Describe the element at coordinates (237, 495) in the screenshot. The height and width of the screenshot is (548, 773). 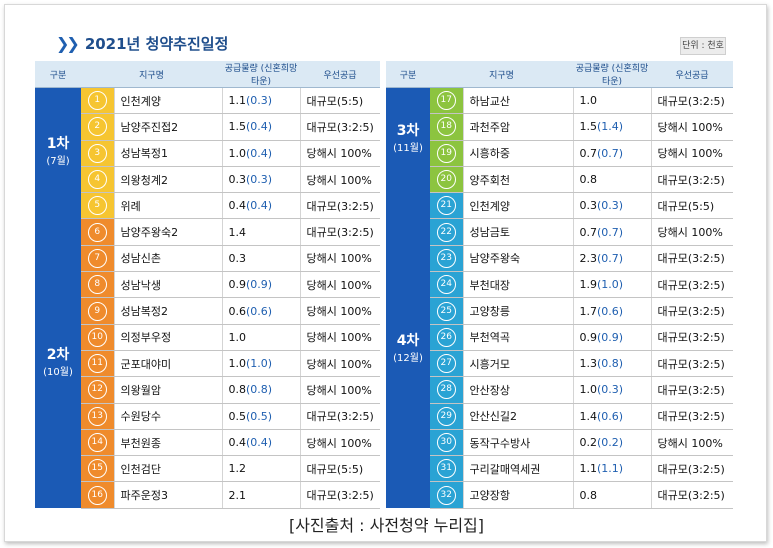
I see `supply-total: 2.1` at that location.